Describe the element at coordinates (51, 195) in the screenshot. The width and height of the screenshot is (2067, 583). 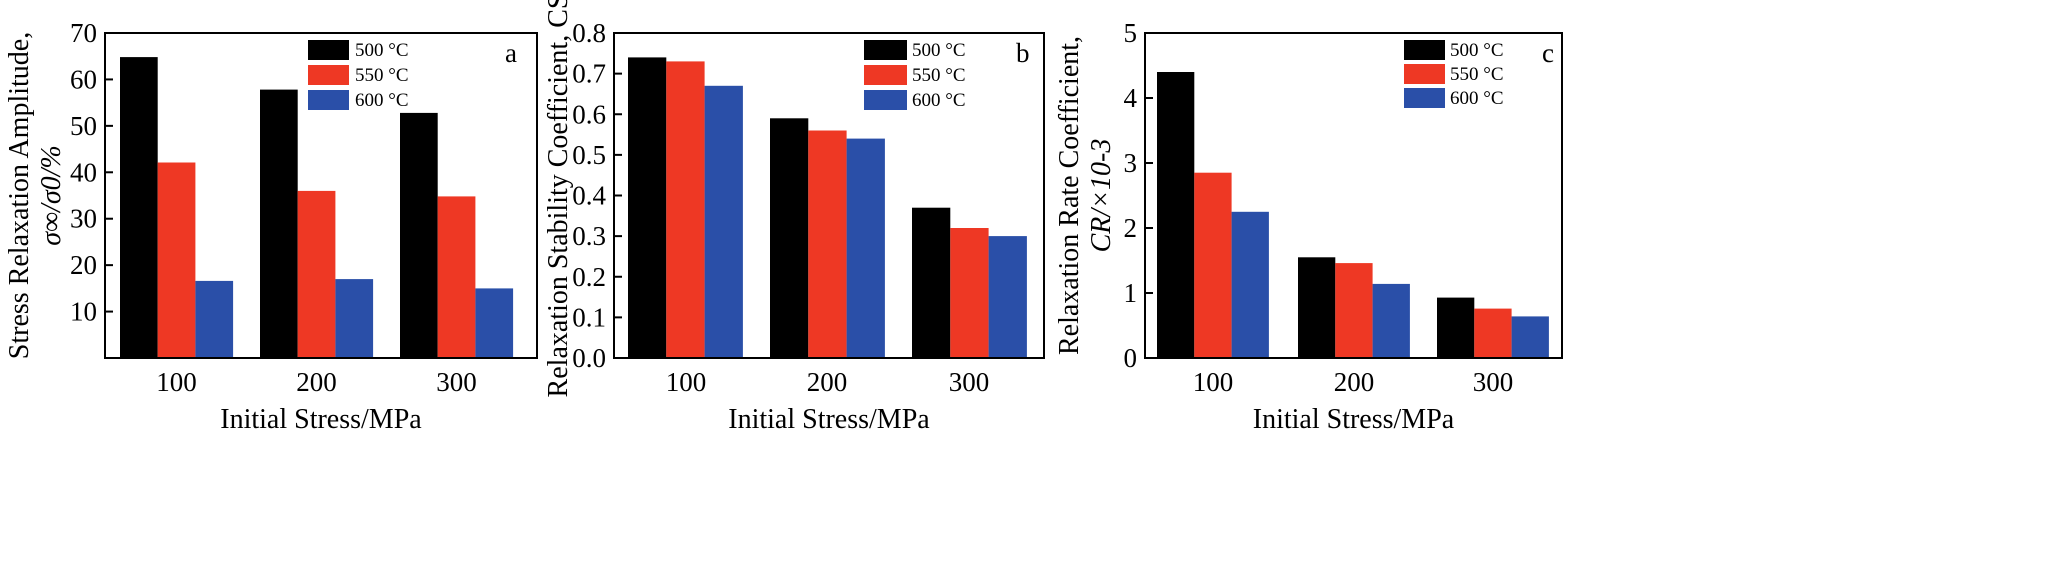
I see `y-axis-label-line2: σ∞/σ0/%` at that location.